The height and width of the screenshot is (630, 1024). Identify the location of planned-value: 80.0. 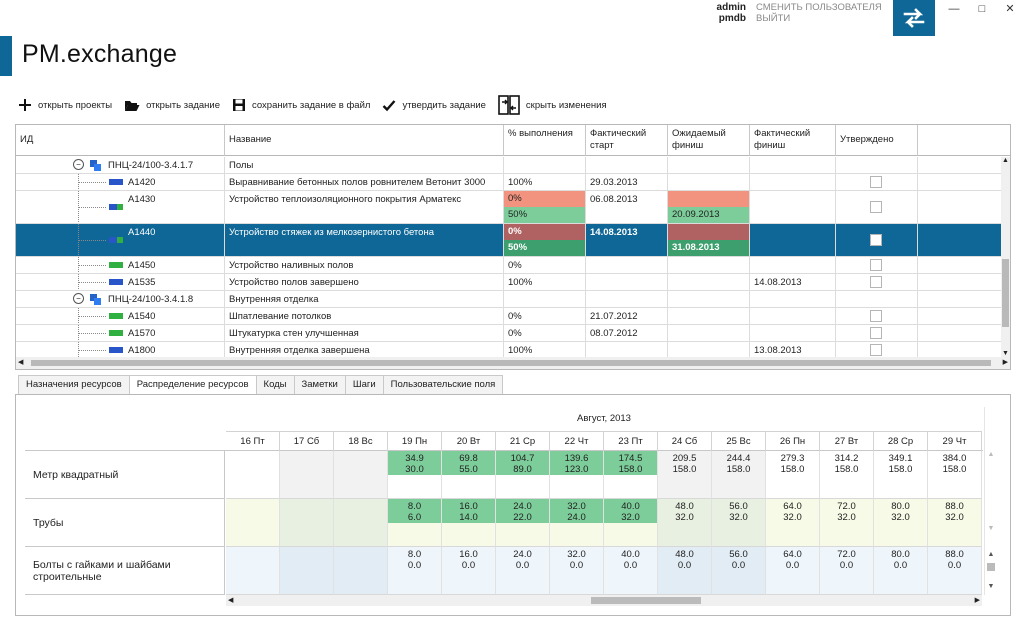
(900, 554).